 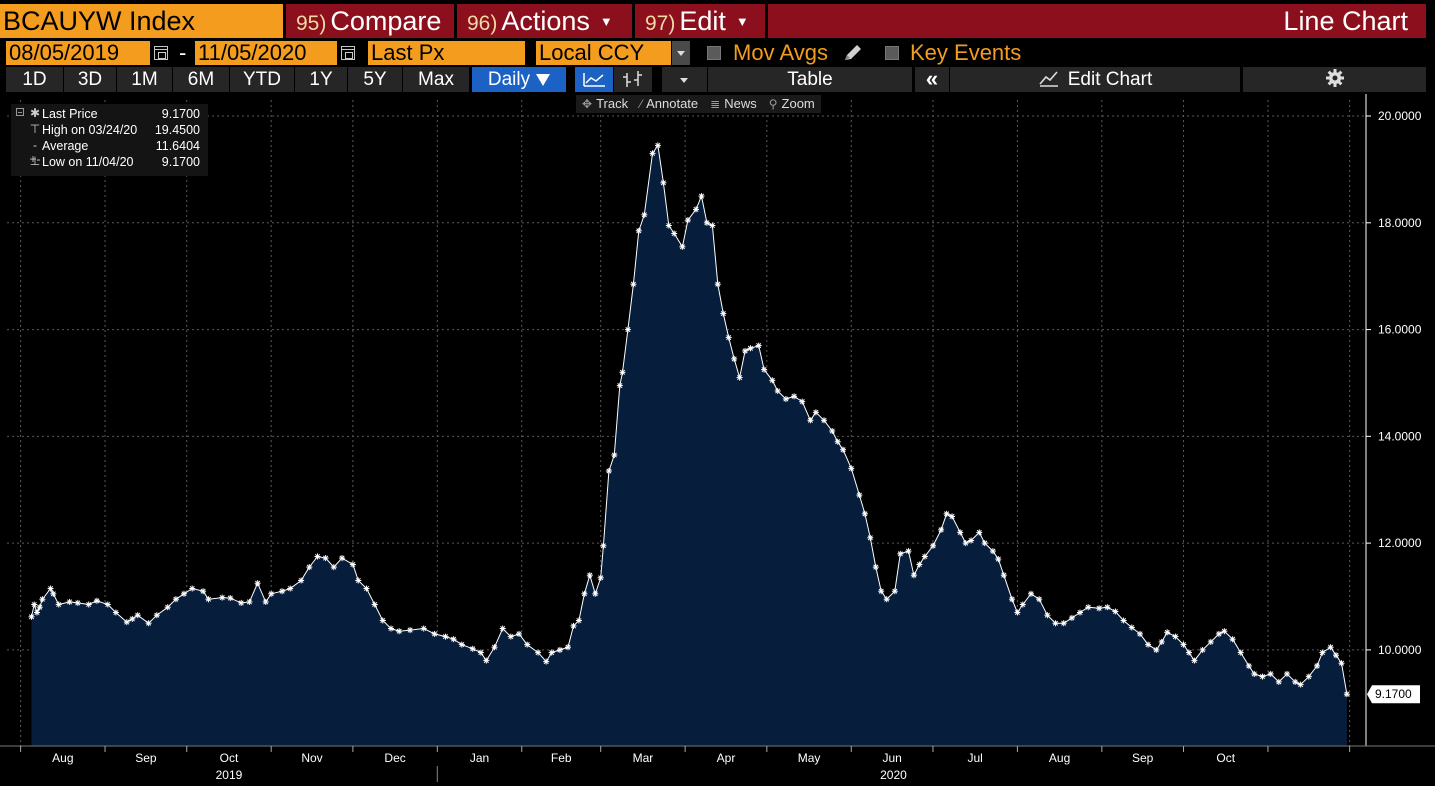 What do you see at coordinates (700, 21) in the screenshot?
I see `edit-button: 97) Edit ▼` at bounding box center [700, 21].